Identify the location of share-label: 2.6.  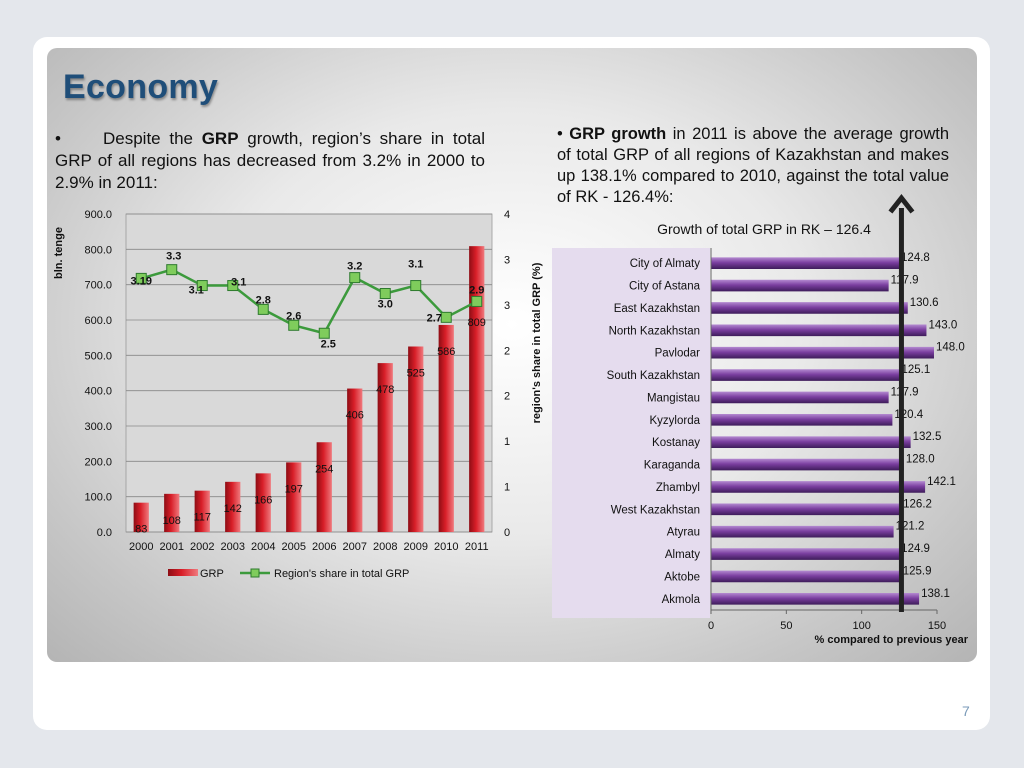
(293, 316).